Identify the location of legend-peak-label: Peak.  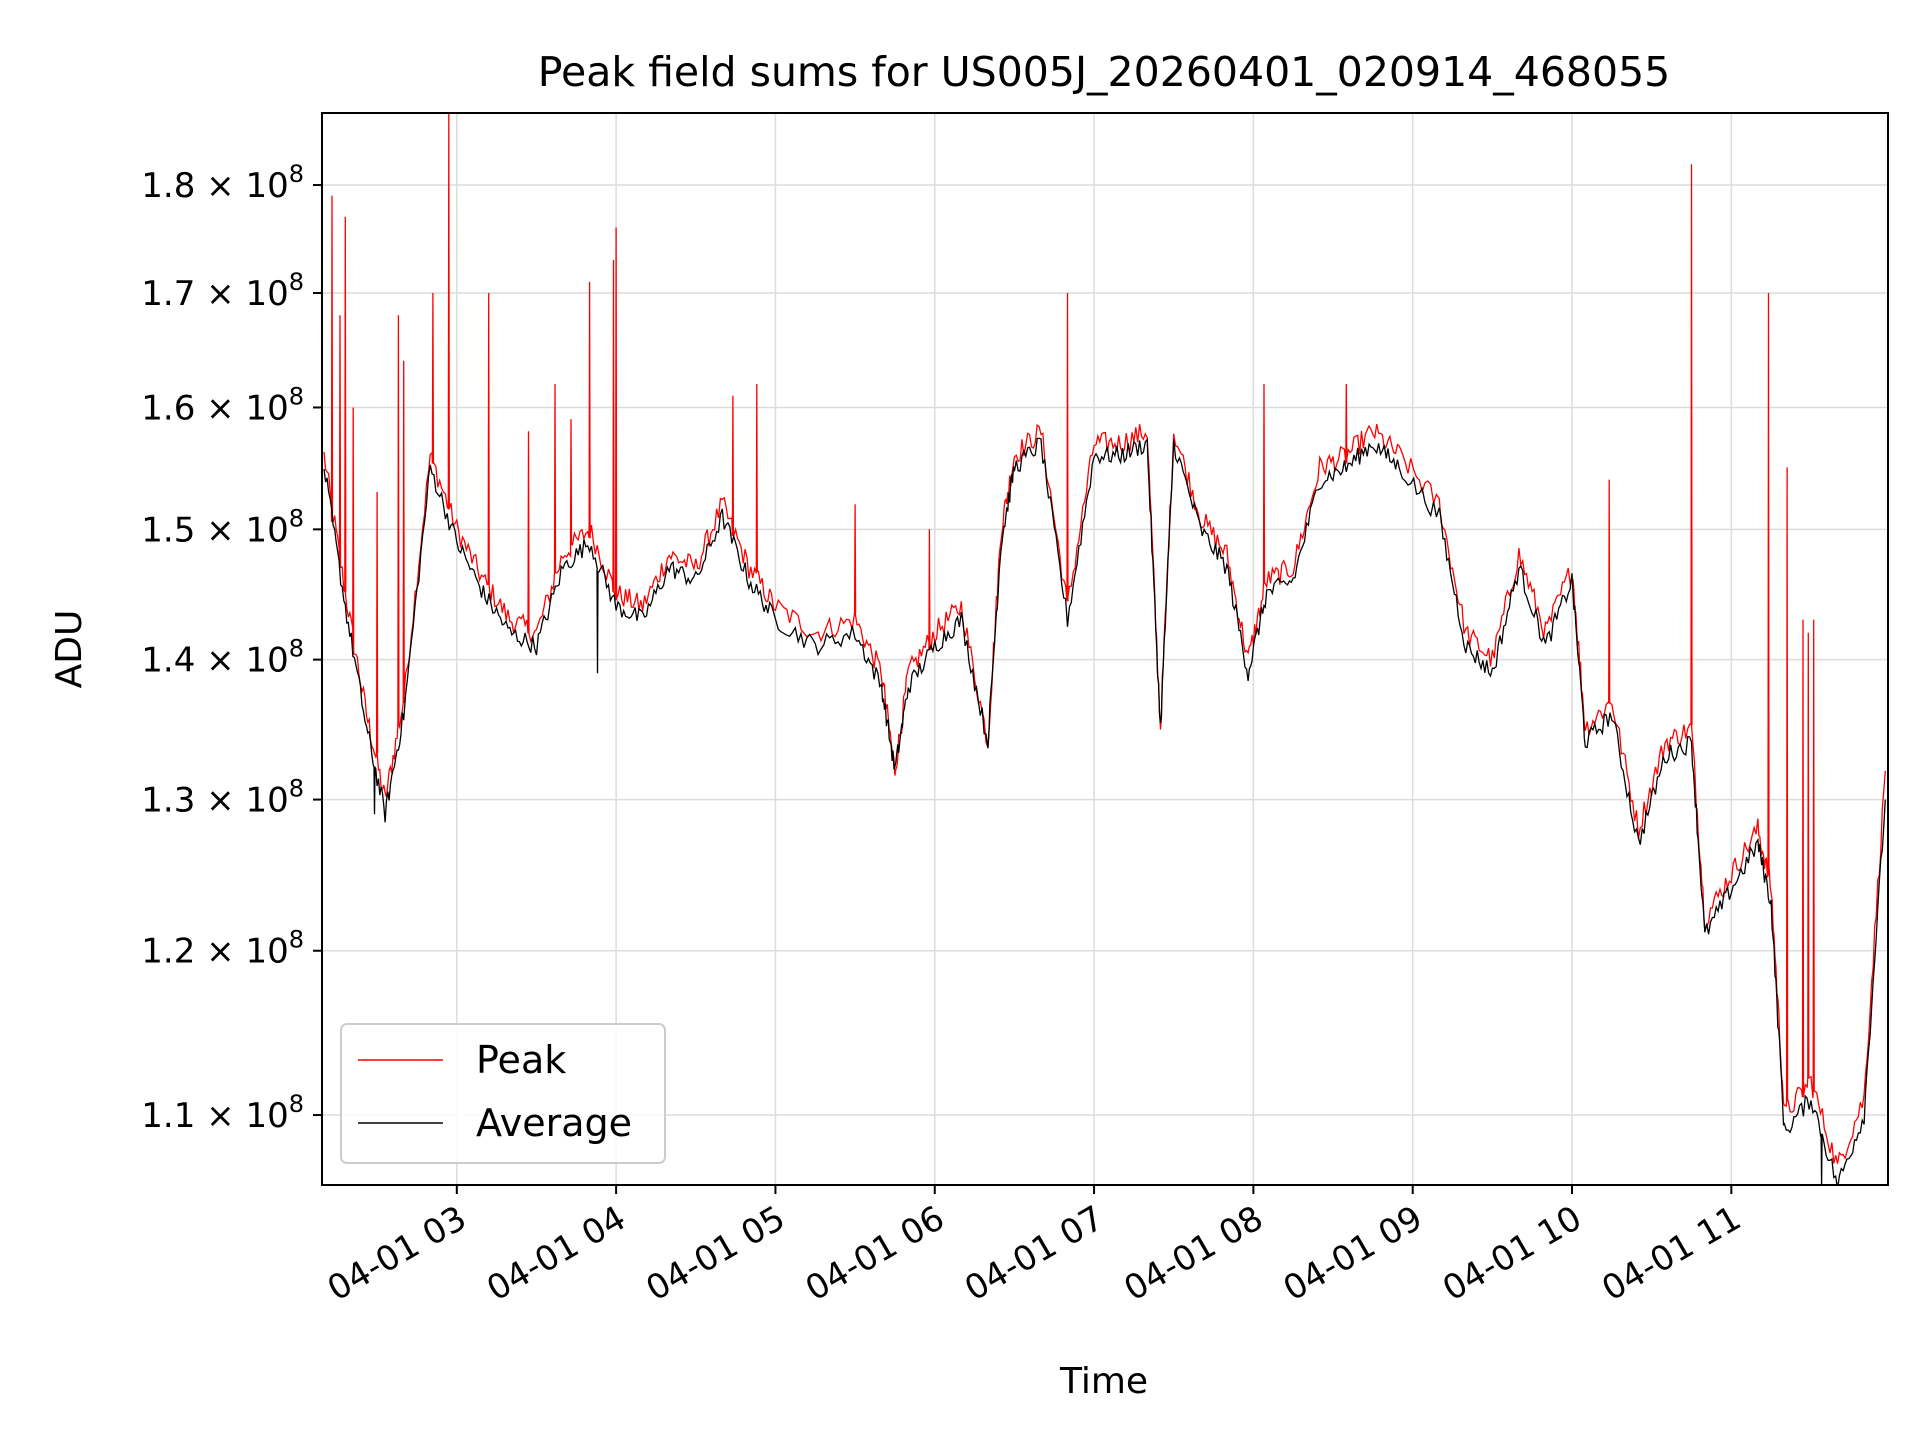
(521, 1060).